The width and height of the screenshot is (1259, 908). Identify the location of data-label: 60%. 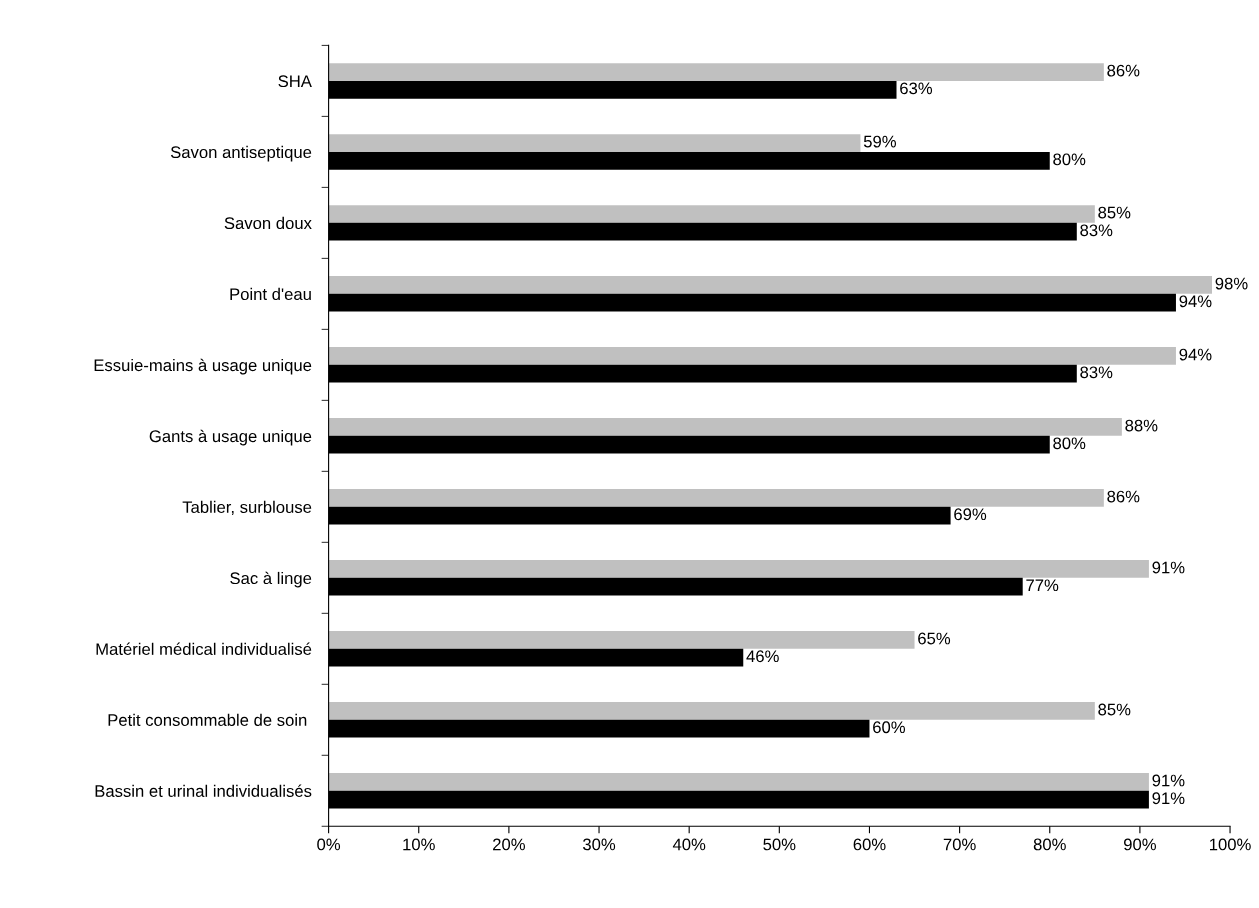
(889, 727).